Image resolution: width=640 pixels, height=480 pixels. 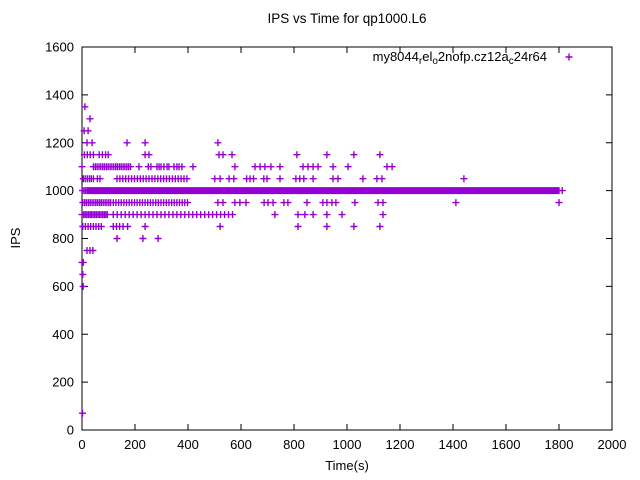 What do you see at coordinates (63, 286) in the screenshot?
I see `y-tick-label: 600` at bounding box center [63, 286].